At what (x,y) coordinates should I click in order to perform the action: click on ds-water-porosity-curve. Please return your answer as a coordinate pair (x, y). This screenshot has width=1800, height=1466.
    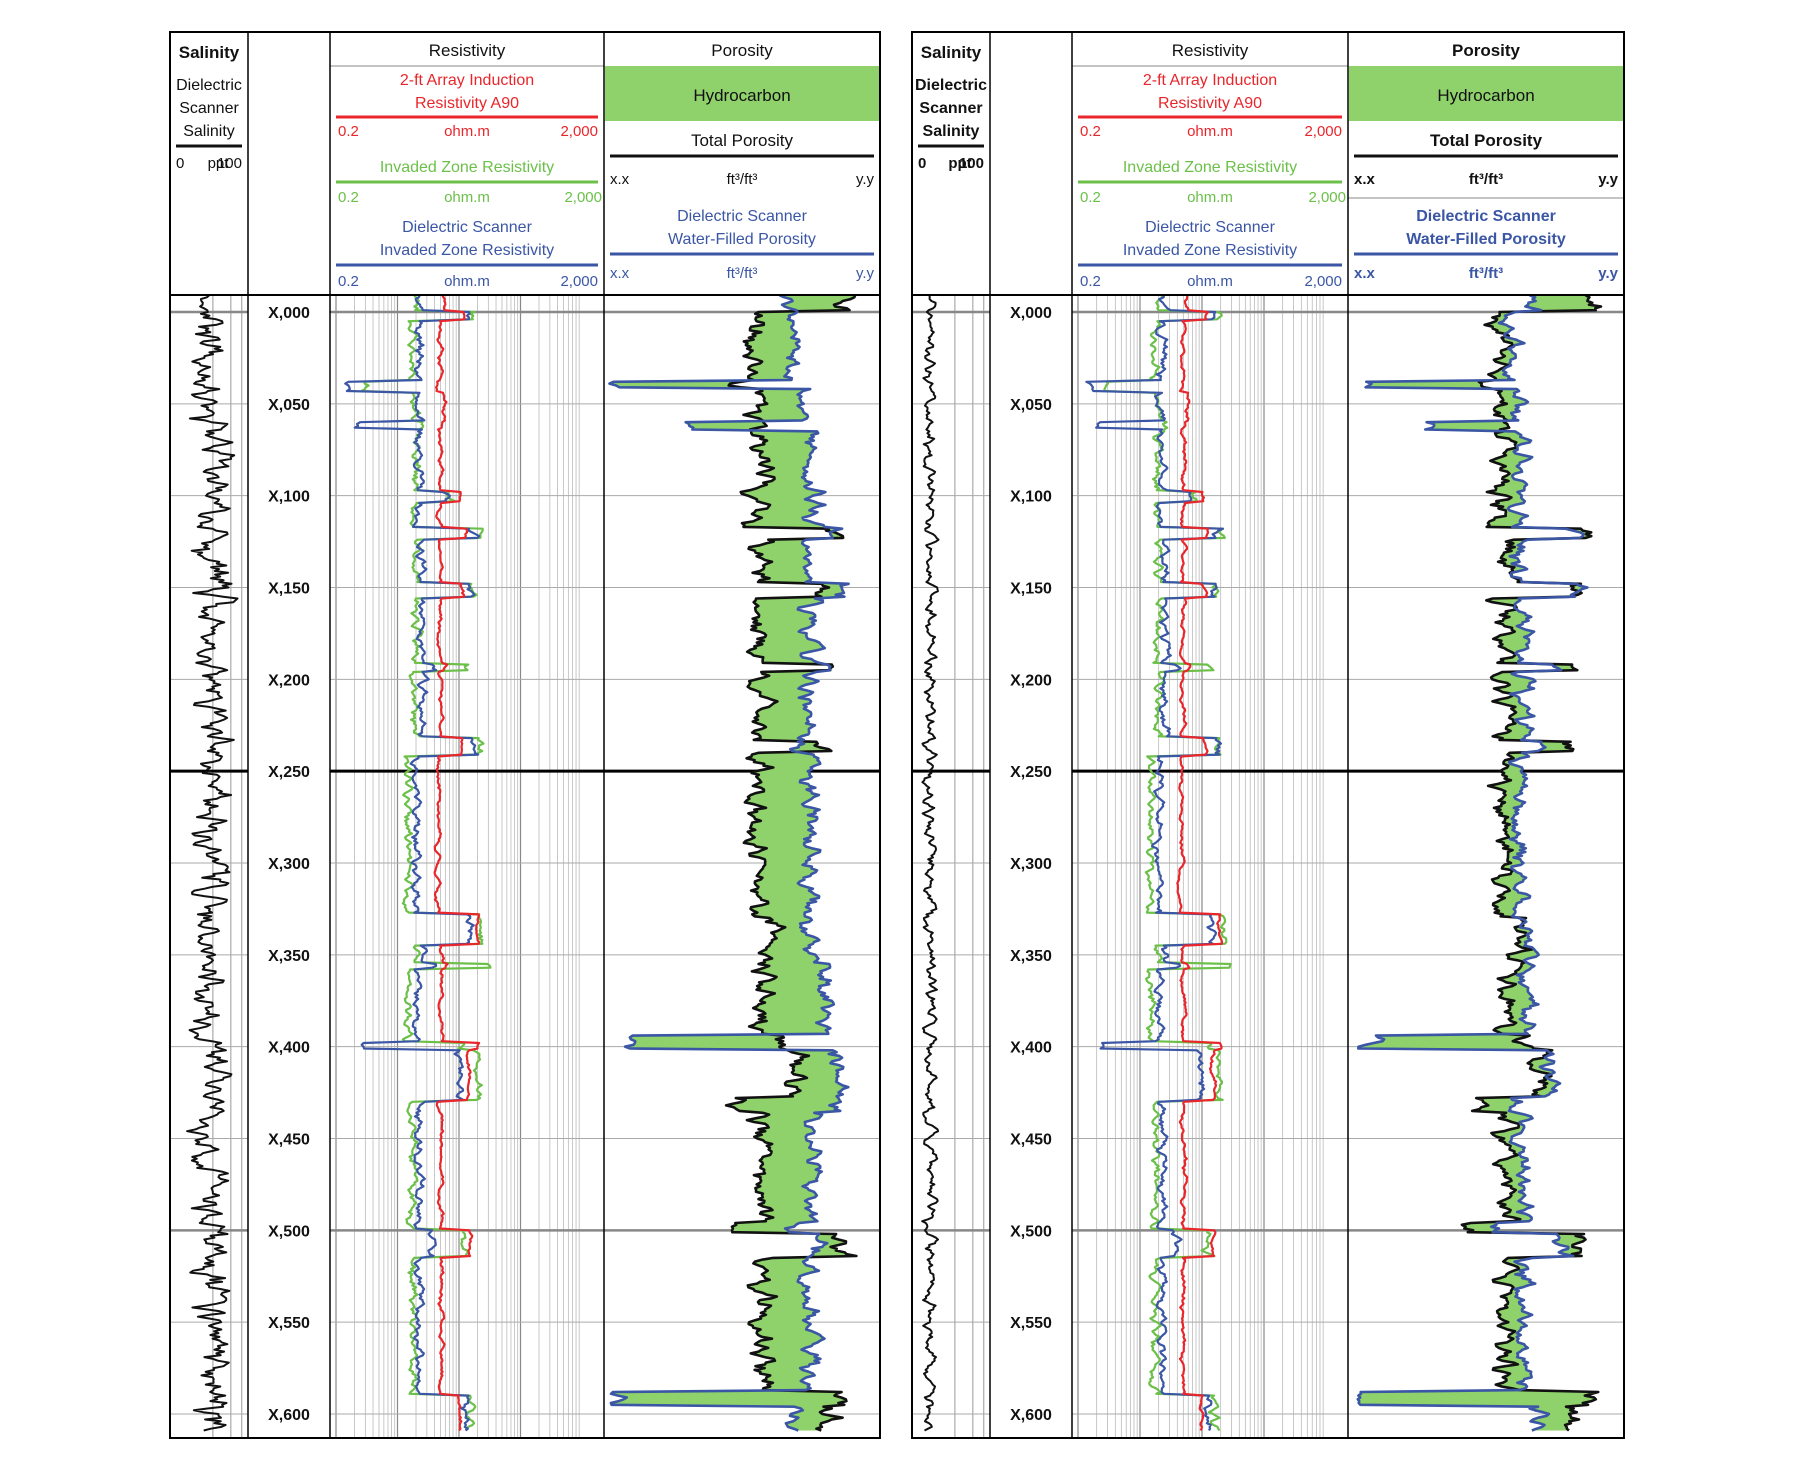
    Looking at the image, I should click on (729, 863).